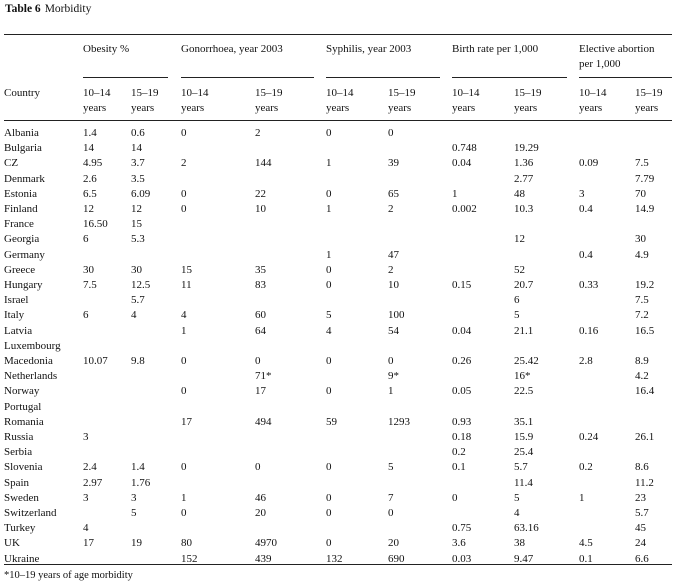 The height and width of the screenshot is (588, 676). I want to click on group-rule-obesity, so click(125, 77).